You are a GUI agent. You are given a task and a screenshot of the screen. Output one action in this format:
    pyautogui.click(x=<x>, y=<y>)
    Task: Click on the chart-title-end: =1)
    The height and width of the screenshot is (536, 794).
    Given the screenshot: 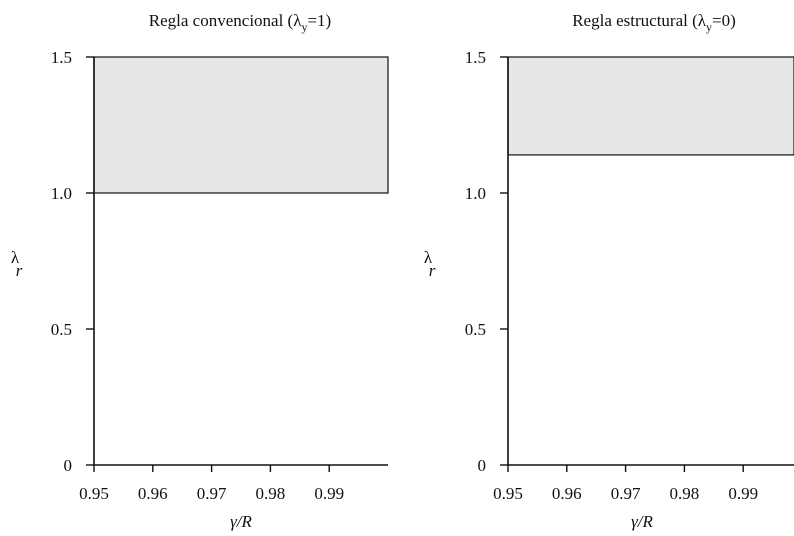 What is the action you would take?
    pyautogui.click(x=319, y=20)
    